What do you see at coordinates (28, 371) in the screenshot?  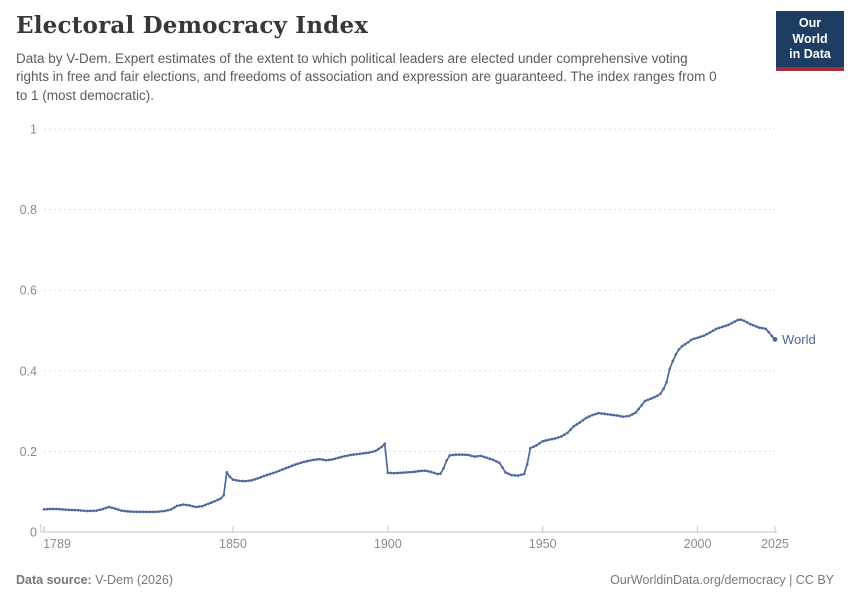 I see `svg-text: 0.4` at bounding box center [28, 371].